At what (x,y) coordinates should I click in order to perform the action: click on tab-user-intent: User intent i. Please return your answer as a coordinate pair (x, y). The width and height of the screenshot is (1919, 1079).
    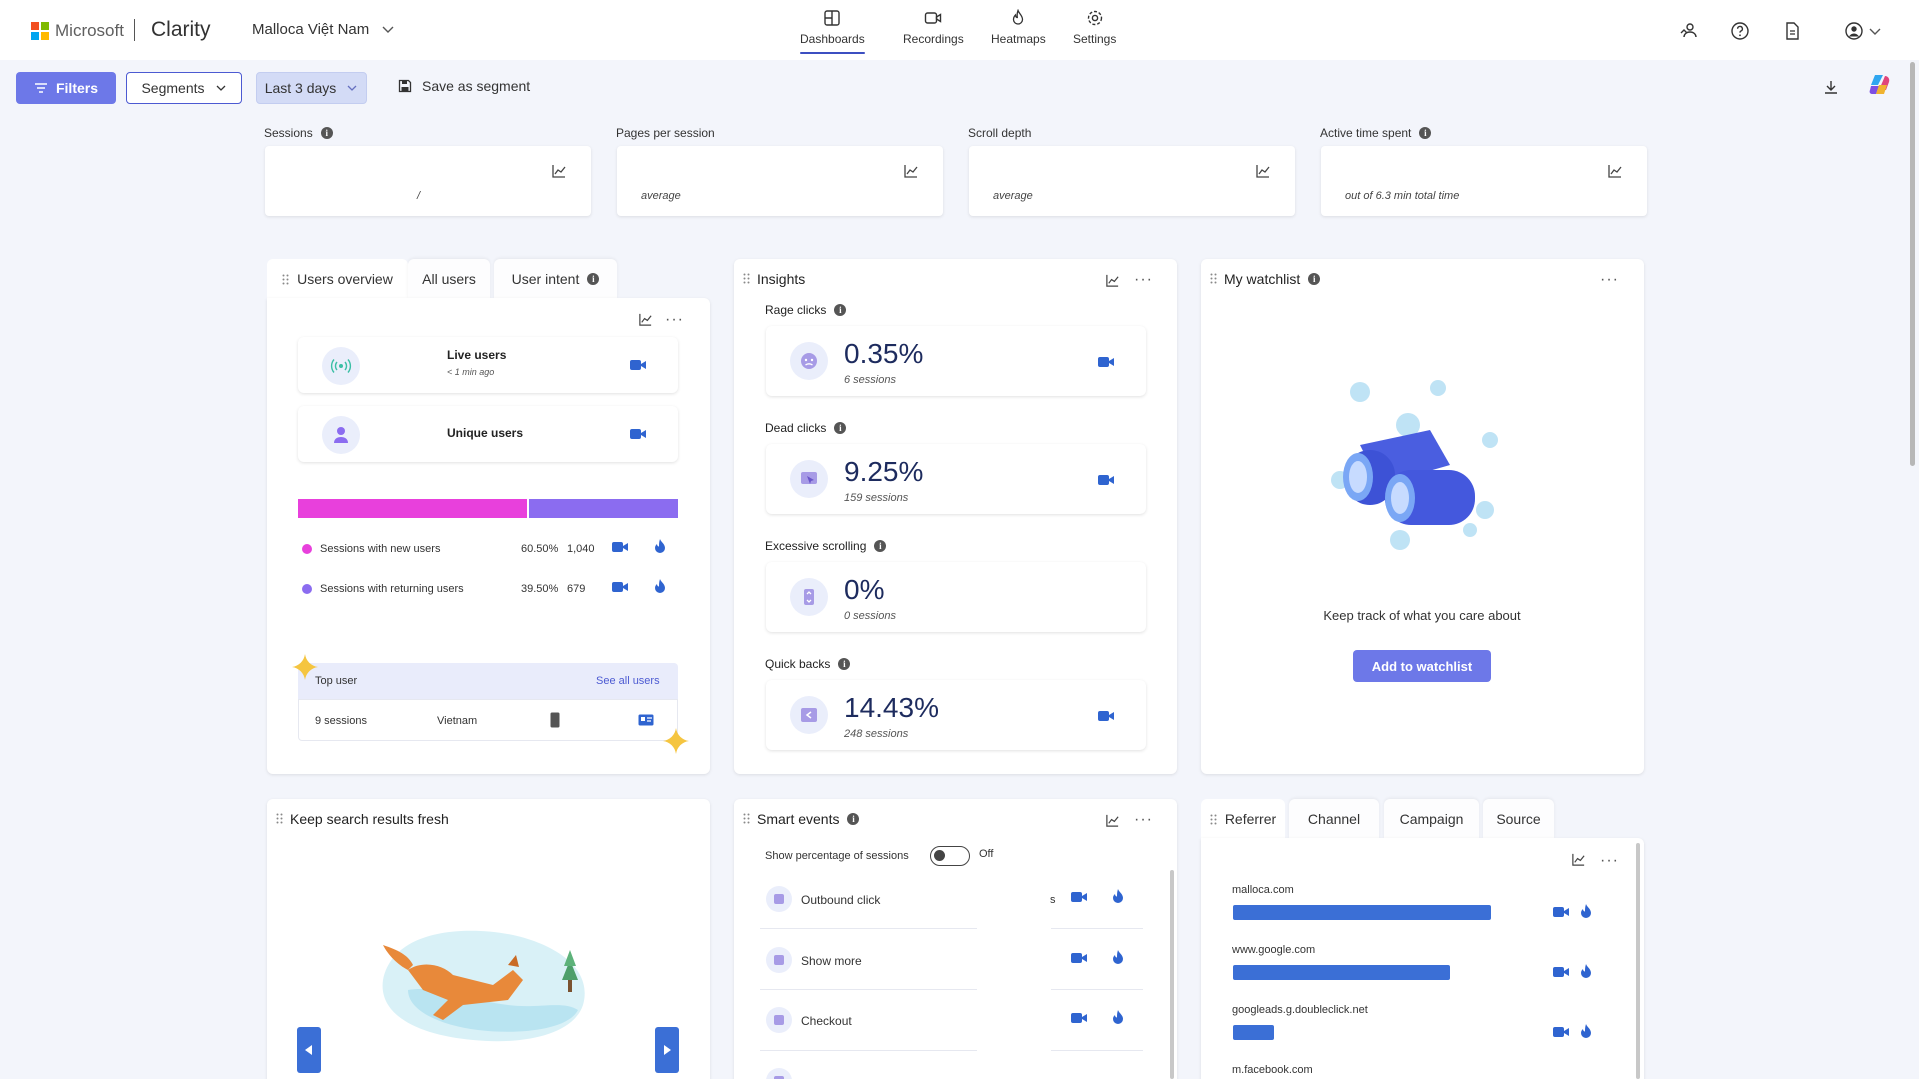
    Looking at the image, I should click on (555, 279).